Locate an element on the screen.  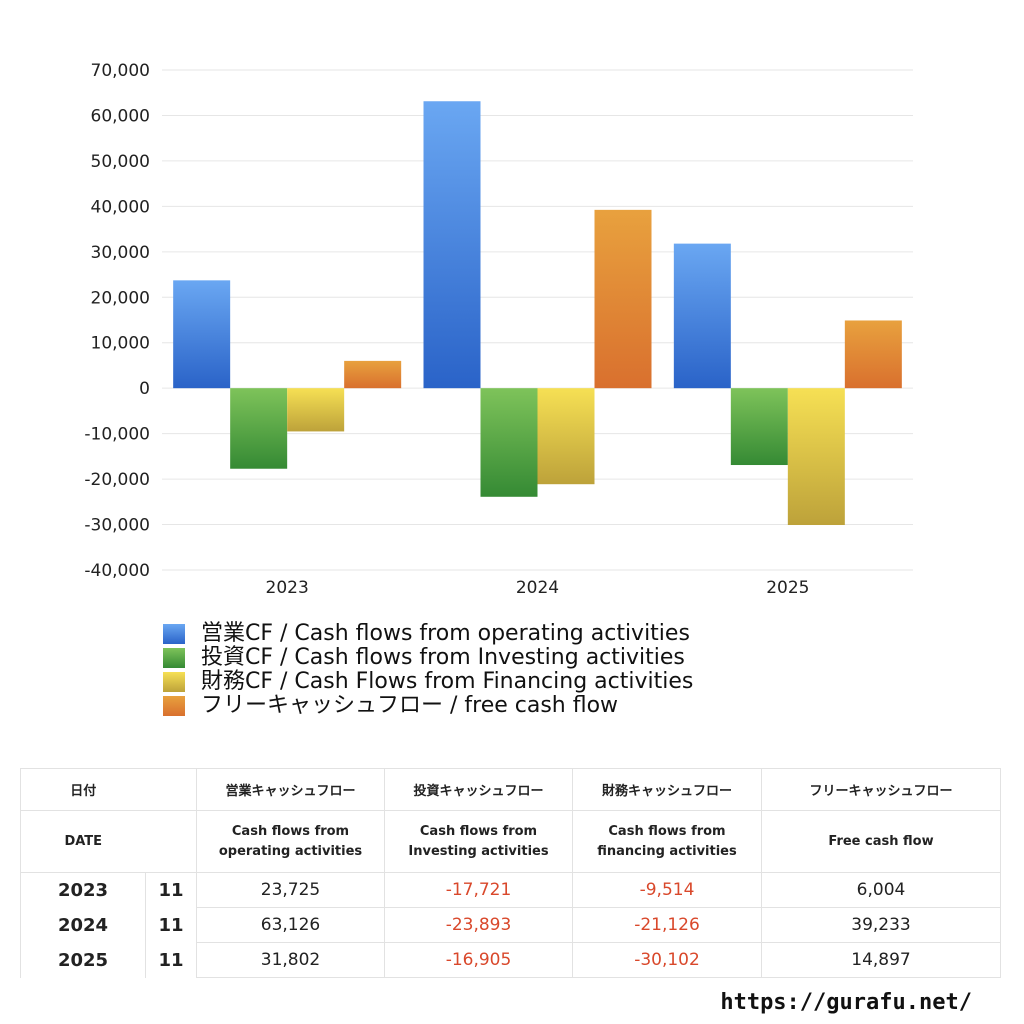
bar-free-2024 is located at coordinates (623, 299).